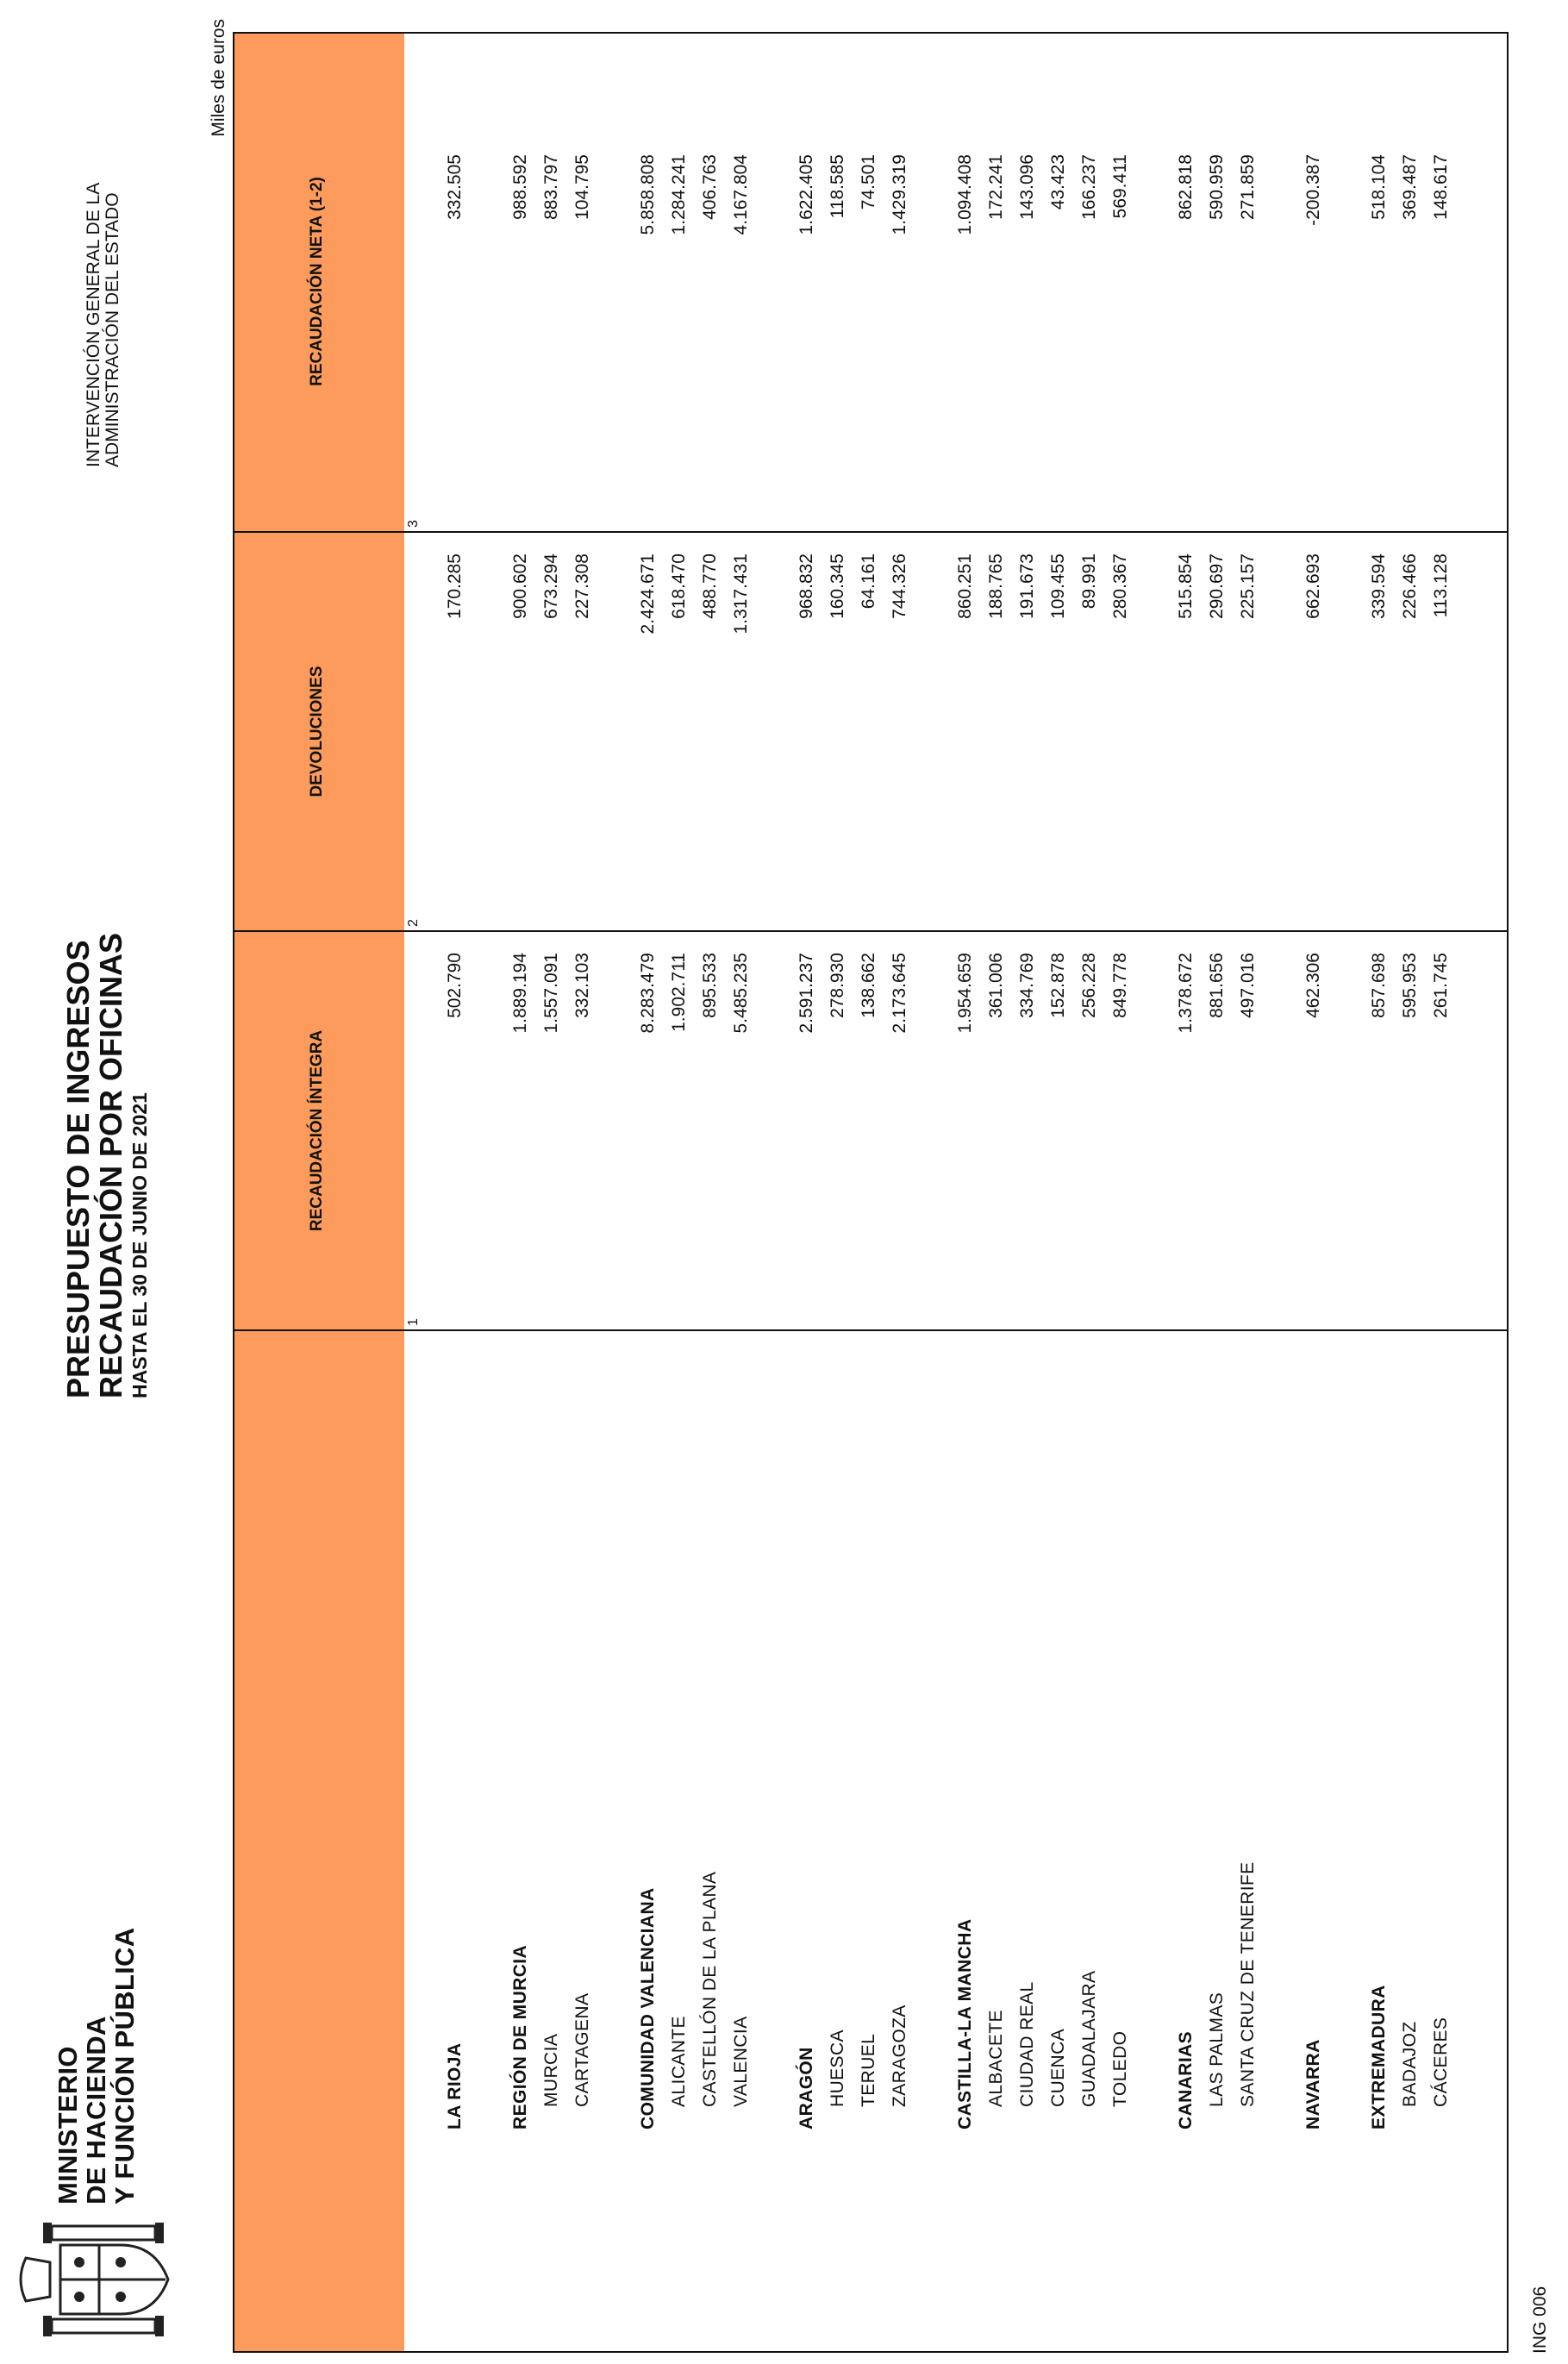  Describe the element at coordinates (112, 329) in the screenshot. I see `intervencion-line-2: ADMINISTRACIÓN DEL ESTADO` at that location.